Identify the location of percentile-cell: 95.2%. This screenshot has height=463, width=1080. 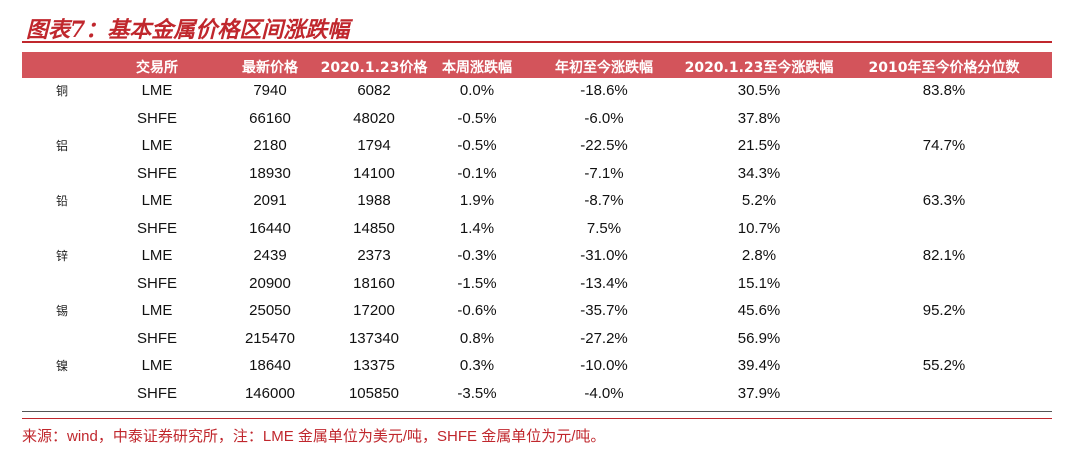
(944, 310).